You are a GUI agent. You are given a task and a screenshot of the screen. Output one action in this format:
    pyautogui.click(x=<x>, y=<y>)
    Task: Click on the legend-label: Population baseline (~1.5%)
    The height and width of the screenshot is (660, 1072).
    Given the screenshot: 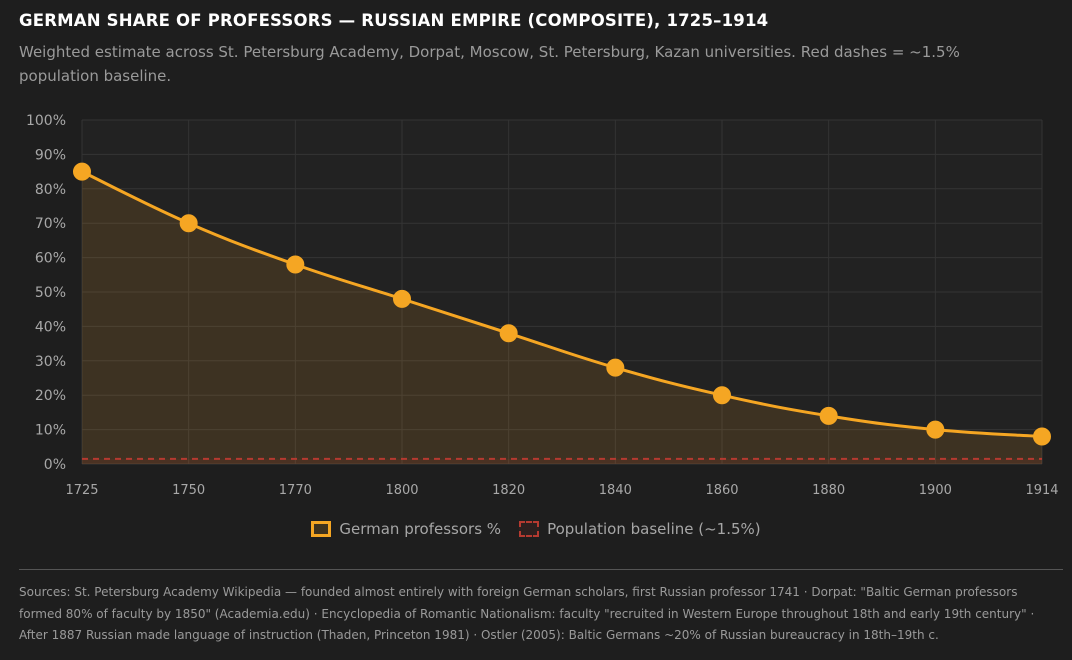 What is the action you would take?
    pyautogui.click(x=654, y=529)
    